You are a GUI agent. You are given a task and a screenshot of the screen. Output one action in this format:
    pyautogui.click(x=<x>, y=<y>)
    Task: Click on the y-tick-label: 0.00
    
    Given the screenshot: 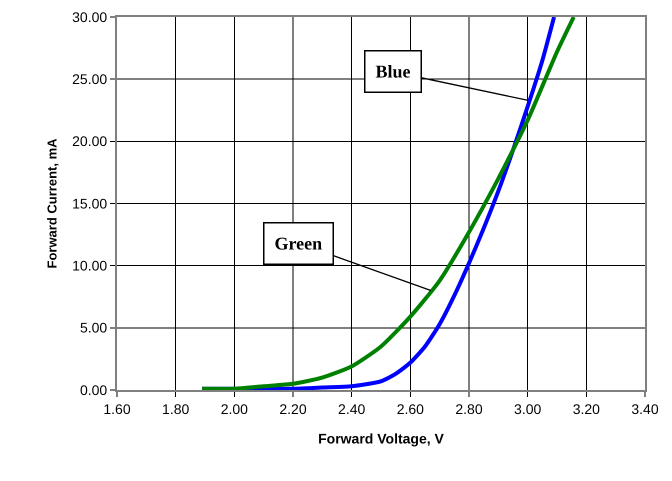 What is the action you would take?
    pyautogui.click(x=94, y=390)
    